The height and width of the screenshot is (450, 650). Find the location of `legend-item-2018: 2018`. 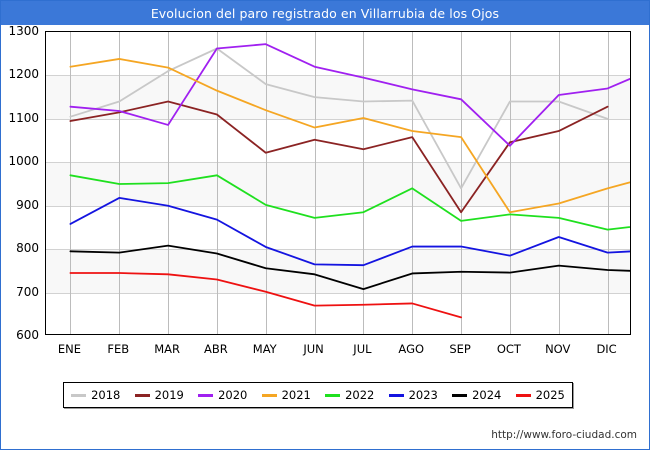

legend-item-2018: 2018 is located at coordinates (95, 395).